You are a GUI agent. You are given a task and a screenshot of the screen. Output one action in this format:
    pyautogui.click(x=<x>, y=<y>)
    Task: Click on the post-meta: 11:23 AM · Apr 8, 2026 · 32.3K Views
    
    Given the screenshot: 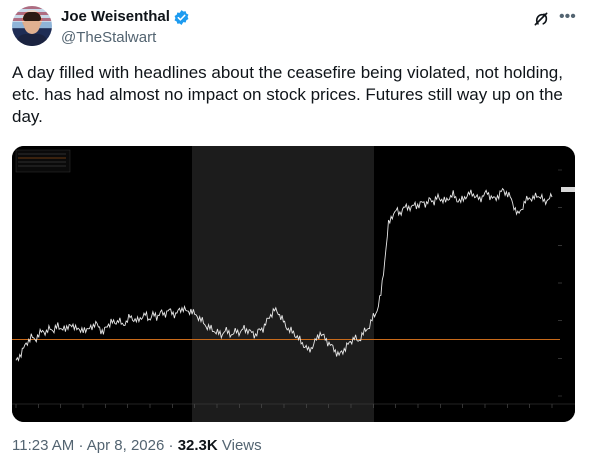 What is the action you would take?
    pyautogui.click(x=137, y=445)
    